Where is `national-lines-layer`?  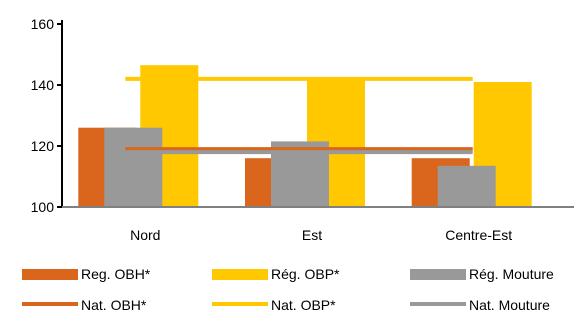
national-lines-layer is located at coordinates (299, 115).